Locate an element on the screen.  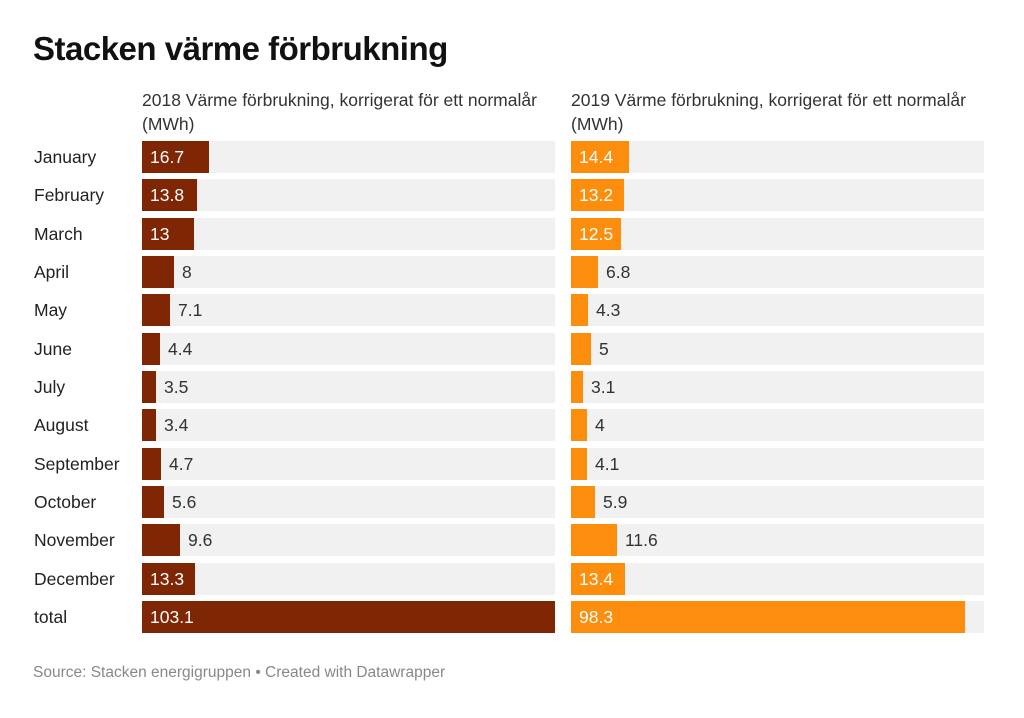
value-label-2018: 4.7 is located at coordinates (181, 463).